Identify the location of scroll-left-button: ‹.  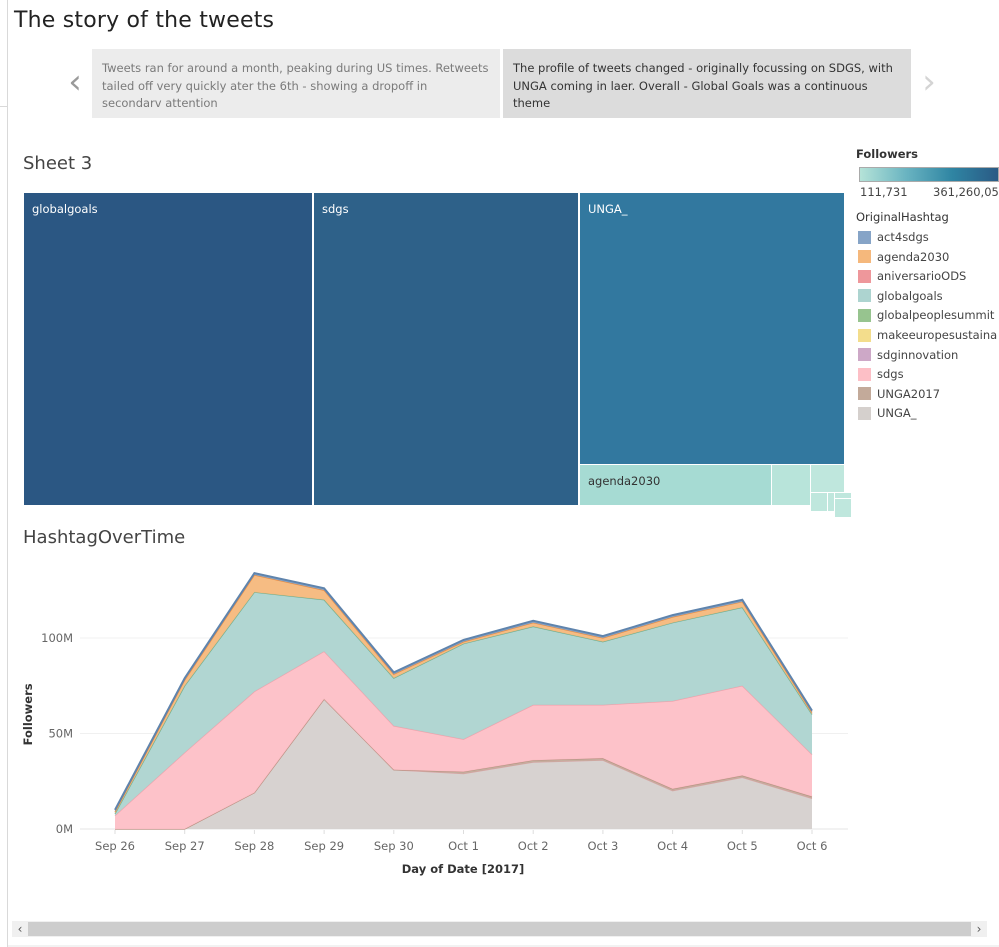
(20, 929).